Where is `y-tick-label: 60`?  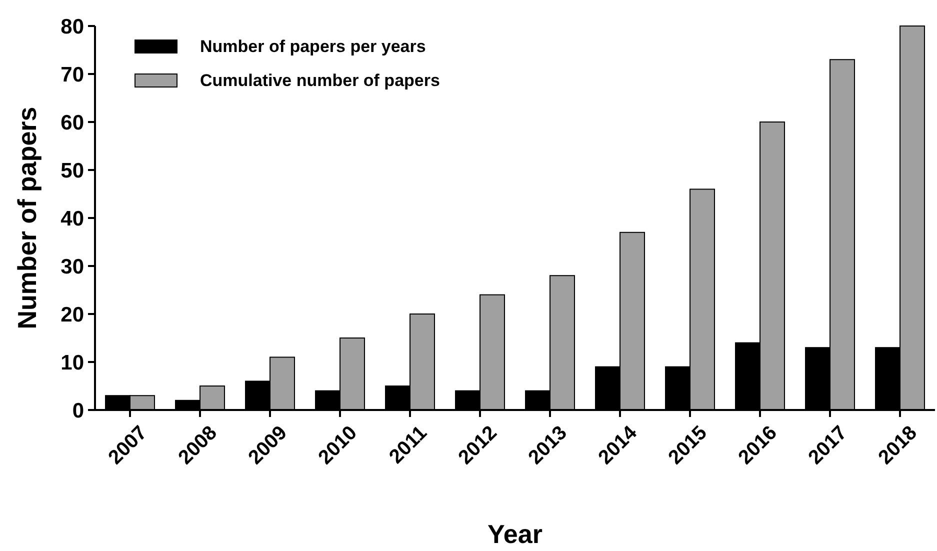 y-tick-label: 60 is located at coordinates (72, 122).